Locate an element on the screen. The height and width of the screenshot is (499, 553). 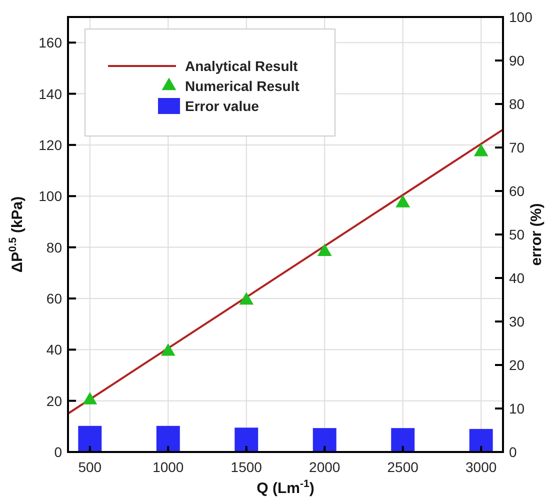
legend-label: Analytical Result is located at coordinates (241, 66).